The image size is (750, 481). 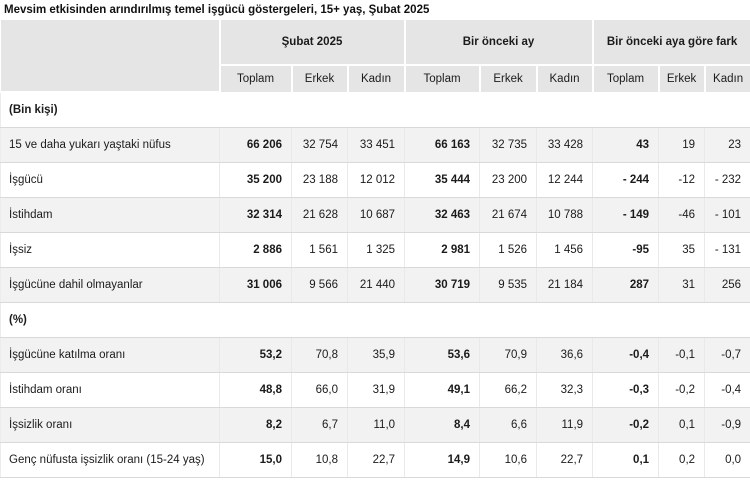 What do you see at coordinates (110, 425) in the screenshot?
I see `row-label: İşsizlik oranı` at bounding box center [110, 425].